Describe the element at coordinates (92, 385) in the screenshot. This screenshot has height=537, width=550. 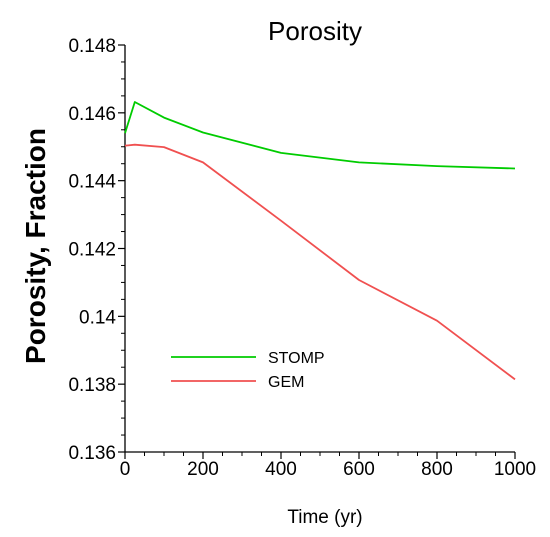
I see `y-tick-label: 0.138` at that location.